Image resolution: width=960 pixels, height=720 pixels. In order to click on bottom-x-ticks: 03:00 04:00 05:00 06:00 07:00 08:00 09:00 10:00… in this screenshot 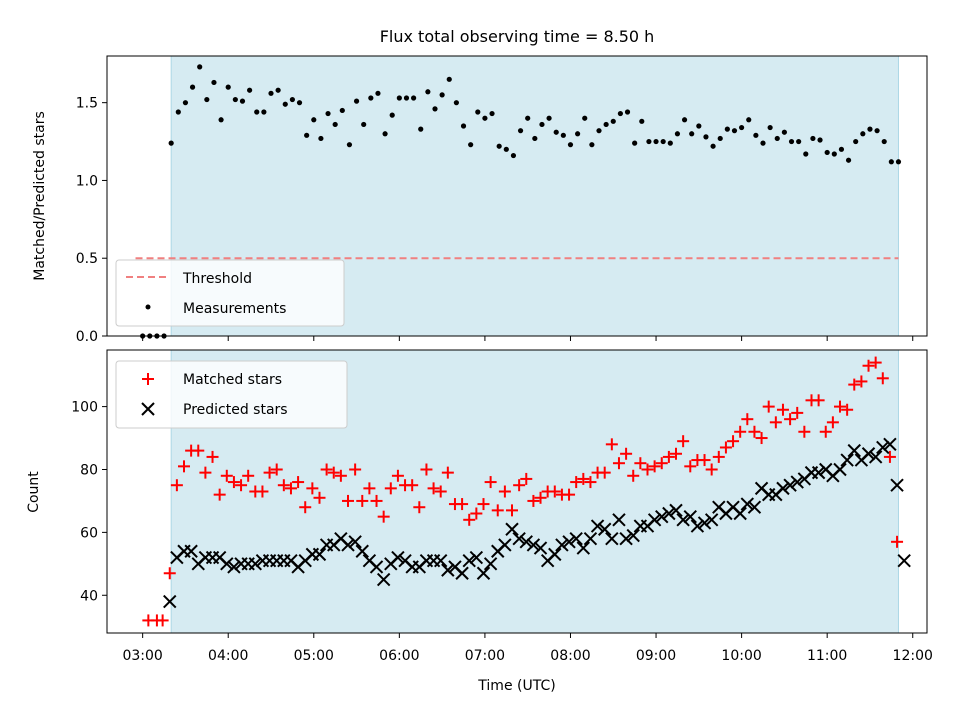, I will do `click(527, 648)`.